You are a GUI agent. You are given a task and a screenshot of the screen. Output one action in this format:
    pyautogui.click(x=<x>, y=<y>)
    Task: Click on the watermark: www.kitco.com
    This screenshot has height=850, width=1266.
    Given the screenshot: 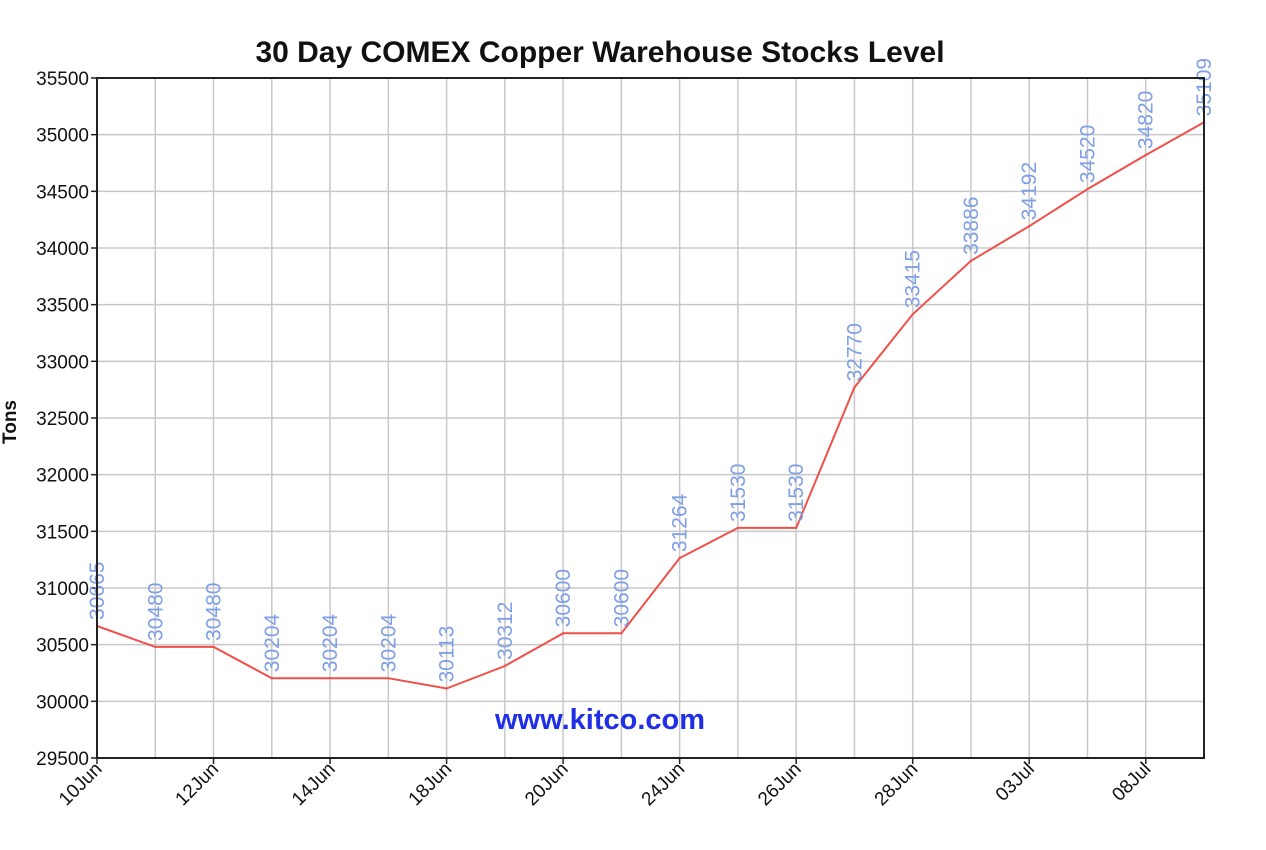 What is the action you would take?
    pyautogui.click(x=599, y=720)
    